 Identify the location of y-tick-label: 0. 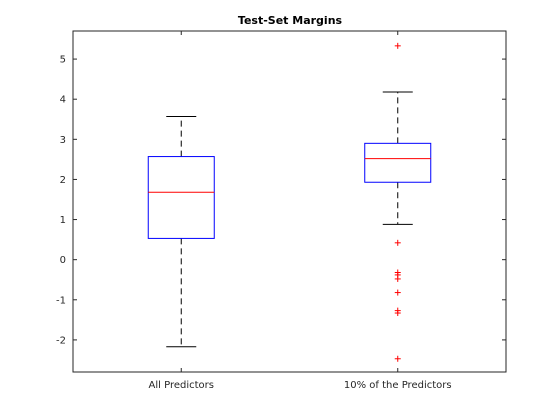
(63, 260).